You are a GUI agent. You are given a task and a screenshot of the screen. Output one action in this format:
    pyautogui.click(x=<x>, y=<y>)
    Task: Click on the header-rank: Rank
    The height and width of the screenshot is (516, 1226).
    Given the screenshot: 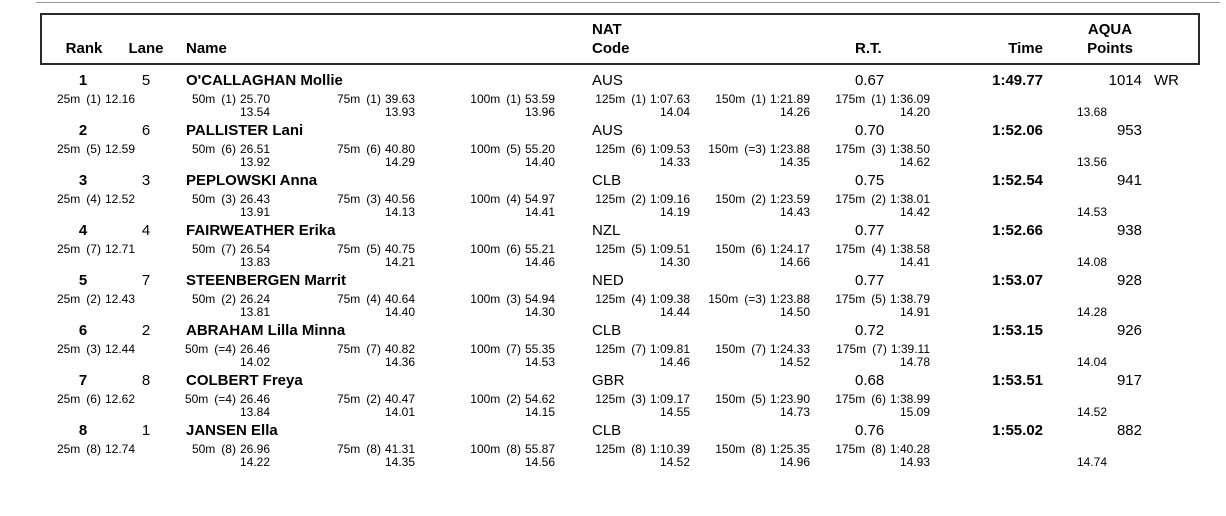 What is the action you would take?
    pyautogui.click(x=84, y=48)
    